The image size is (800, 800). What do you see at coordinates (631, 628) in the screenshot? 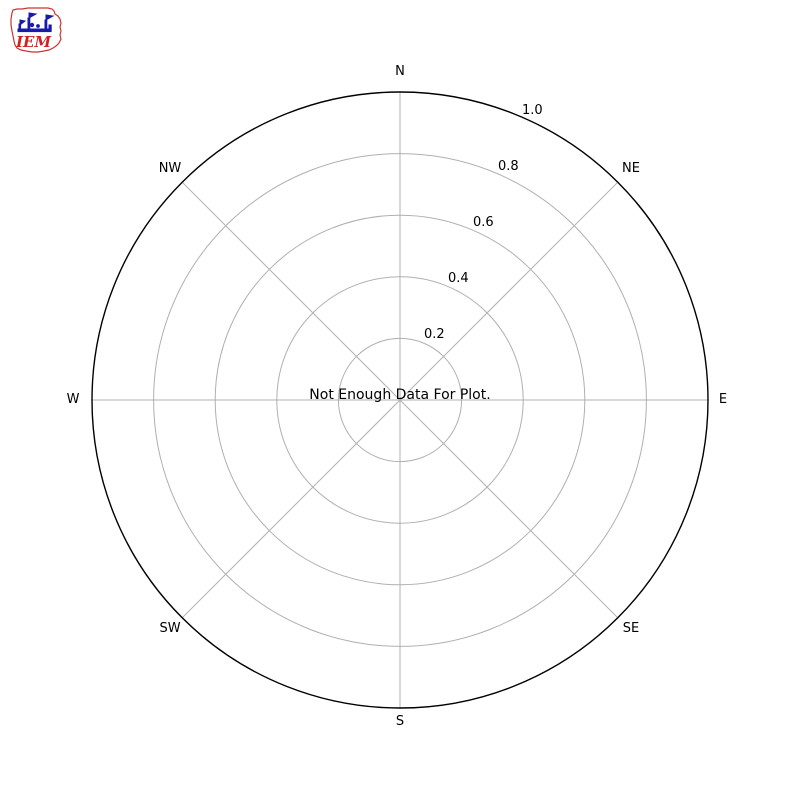
I see `theta-label-se: SE` at bounding box center [631, 628].